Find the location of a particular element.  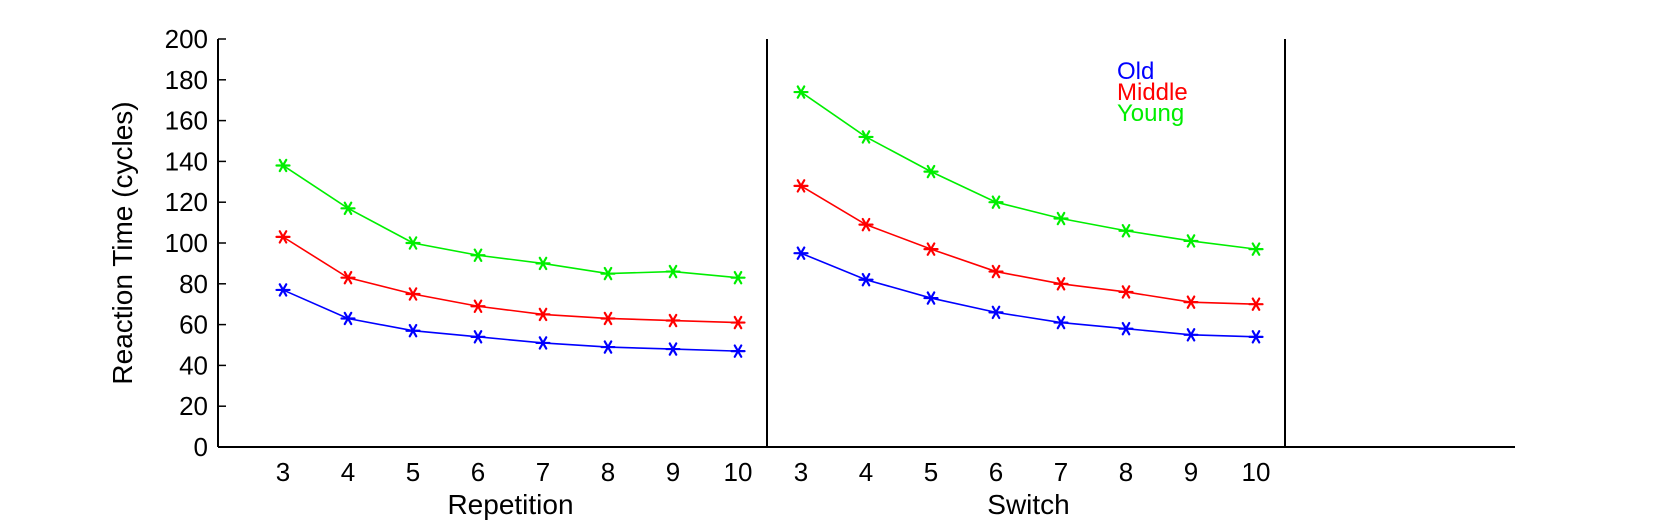

y-tick-label: 140 is located at coordinates (186, 161).